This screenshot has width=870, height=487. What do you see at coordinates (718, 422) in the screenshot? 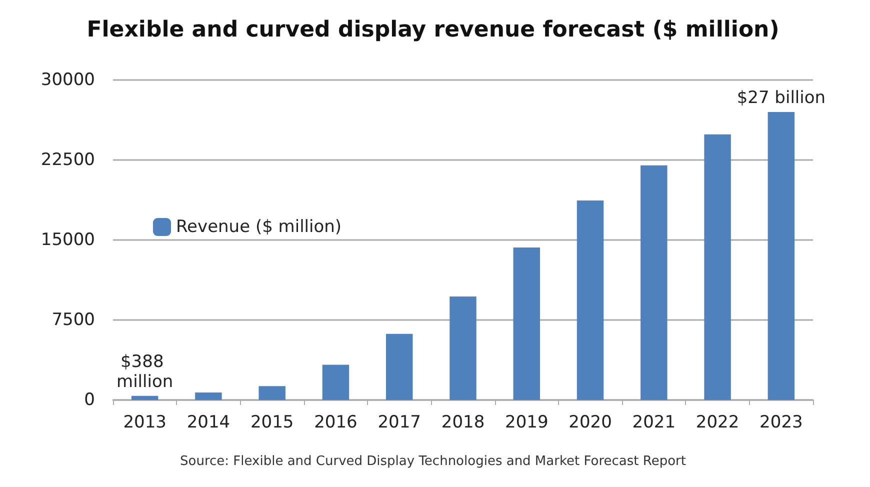
I see `x-tick-label: 2022` at bounding box center [718, 422].